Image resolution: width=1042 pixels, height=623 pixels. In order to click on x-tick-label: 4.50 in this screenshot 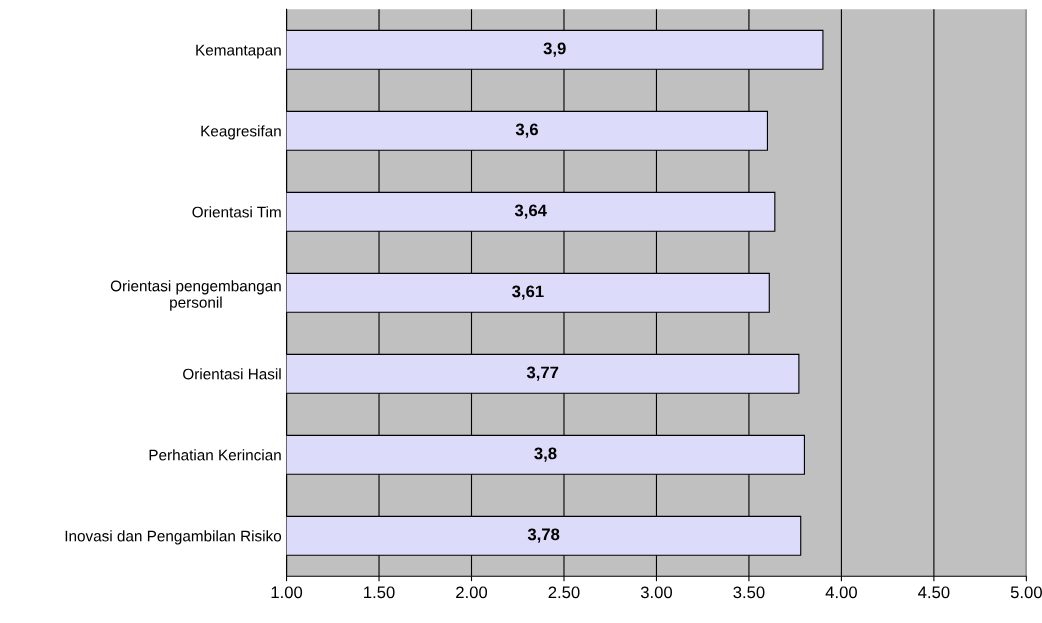, I will do `click(934, 592)`.